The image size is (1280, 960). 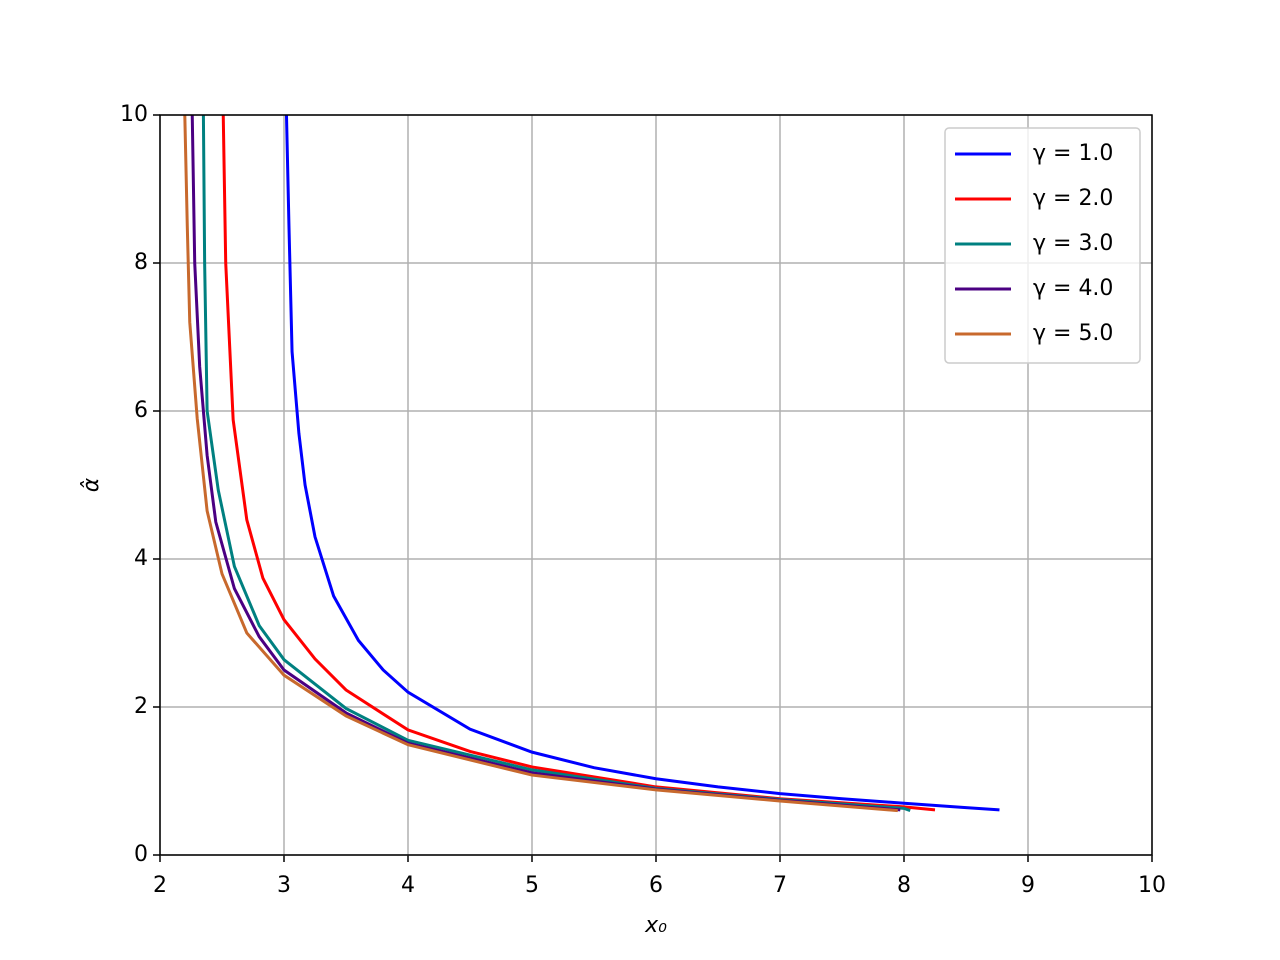 What do you see at coordinates (656, 885) in the screenshot?
I see `x-tick-label: 6` at bounding box center [656, 885].